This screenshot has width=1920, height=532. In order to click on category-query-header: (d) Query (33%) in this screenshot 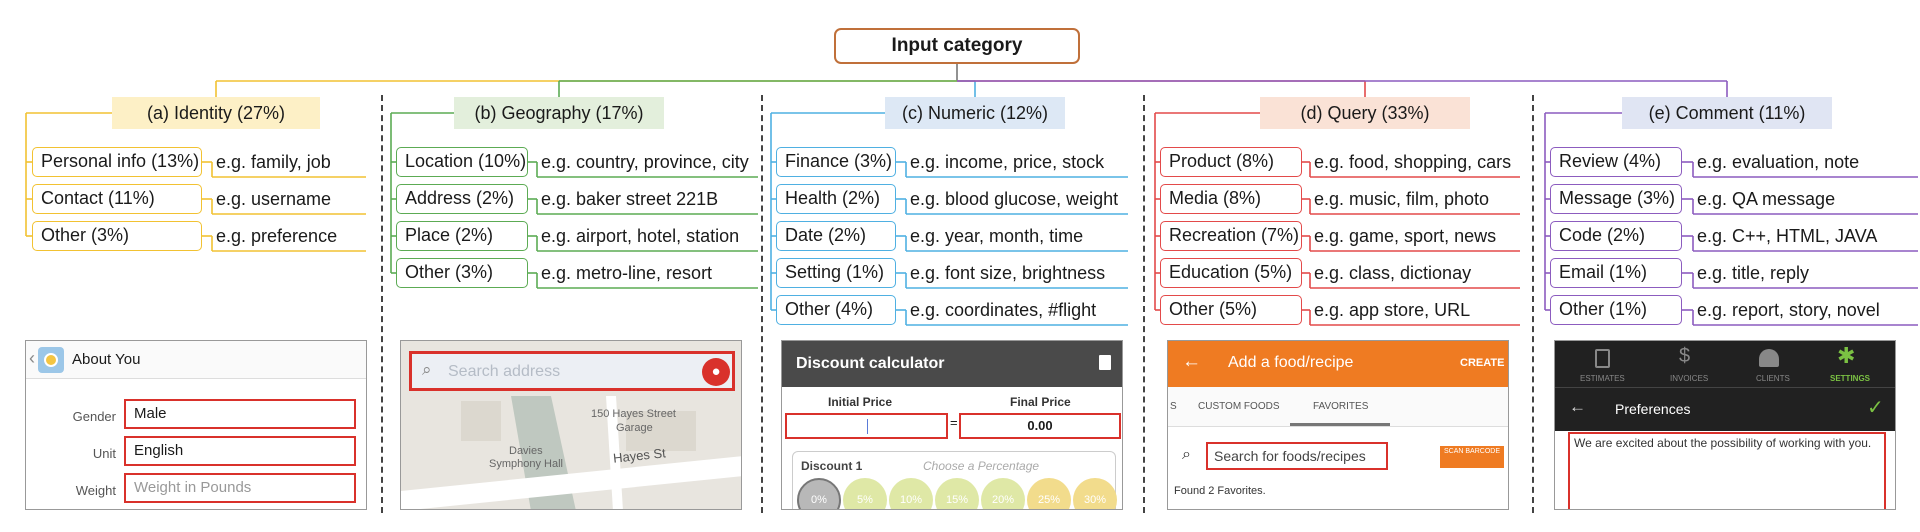, I will do `click(1365, 113)`.